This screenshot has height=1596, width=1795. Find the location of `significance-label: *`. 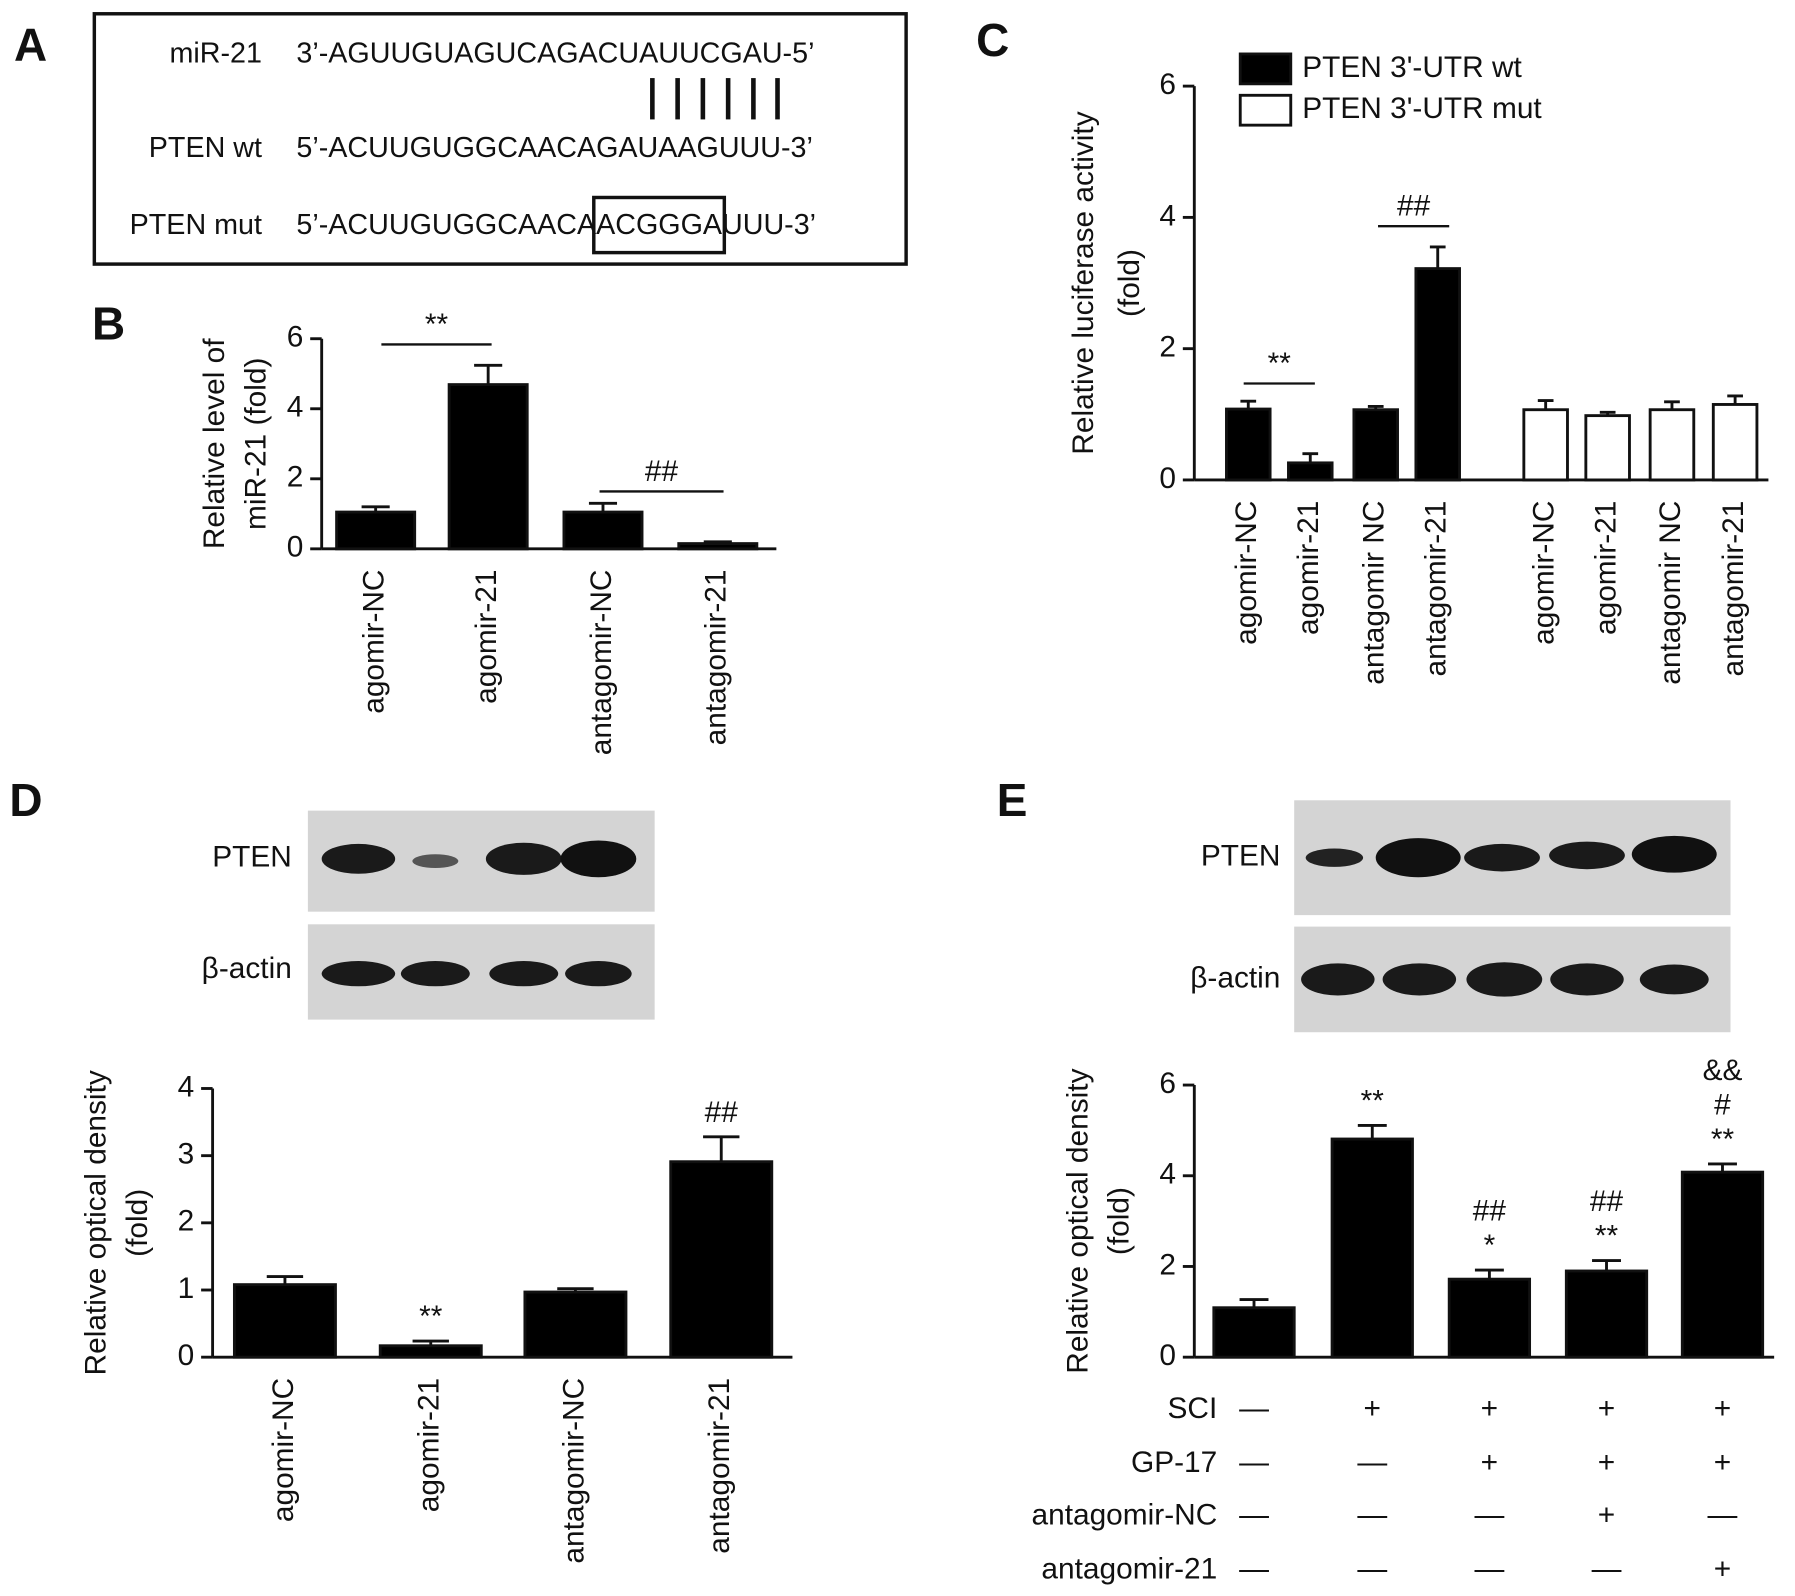

significance-label: * is located at coordinates (1490, 1245).